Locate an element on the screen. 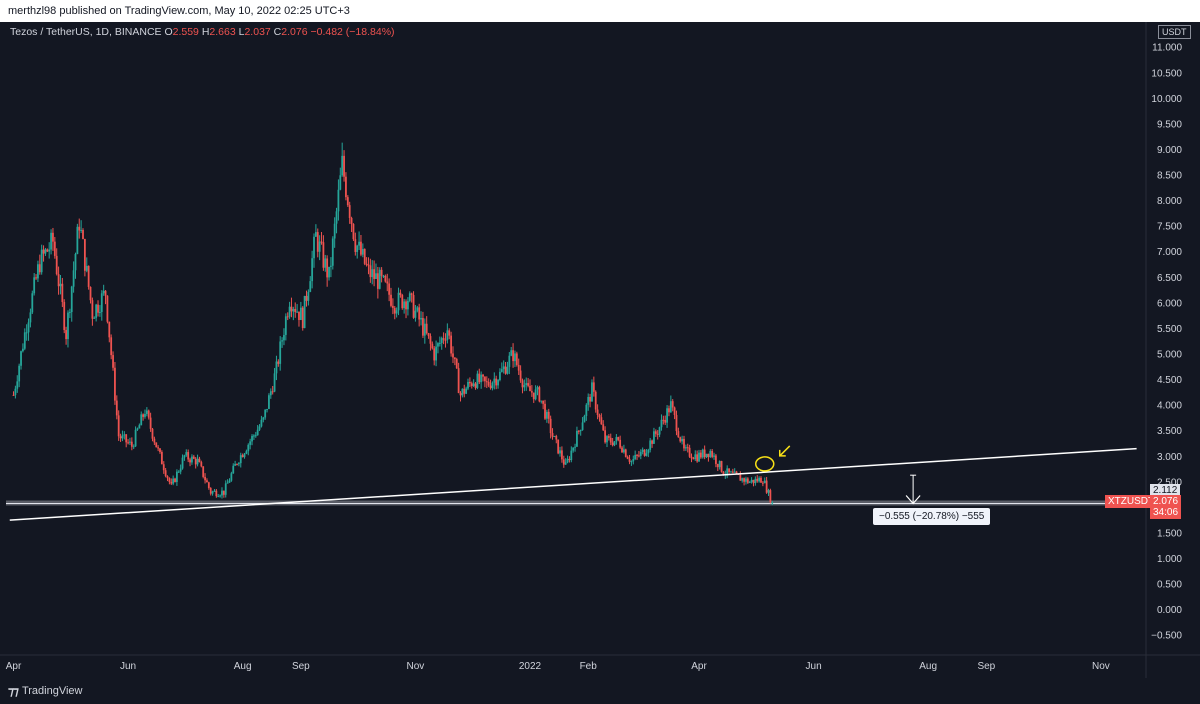  tradingview-logo: ⁊⁊ TradingView is located at coordinates (45, 691).